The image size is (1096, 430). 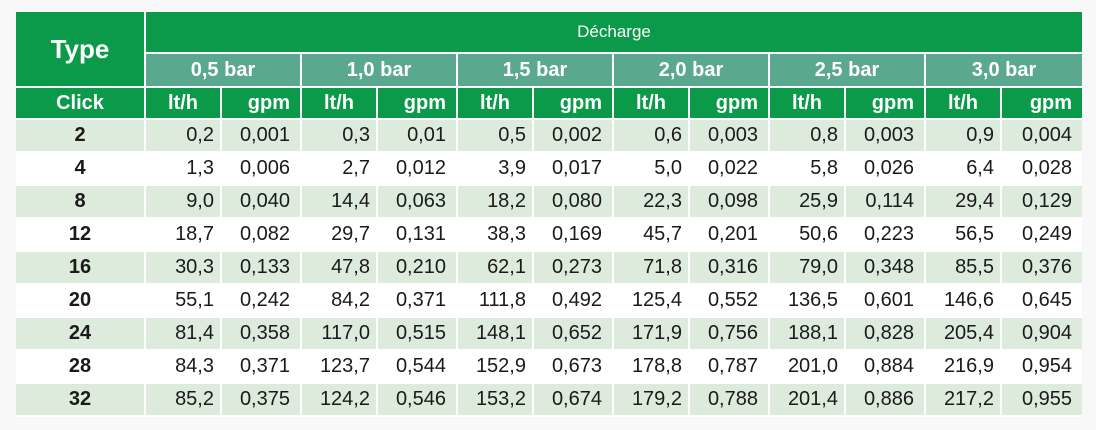 What do you see at coordinates (496, 169) in the screenshot?
I see `lt-per-hour-cell: 3,9` at bounding box center [496, 169].